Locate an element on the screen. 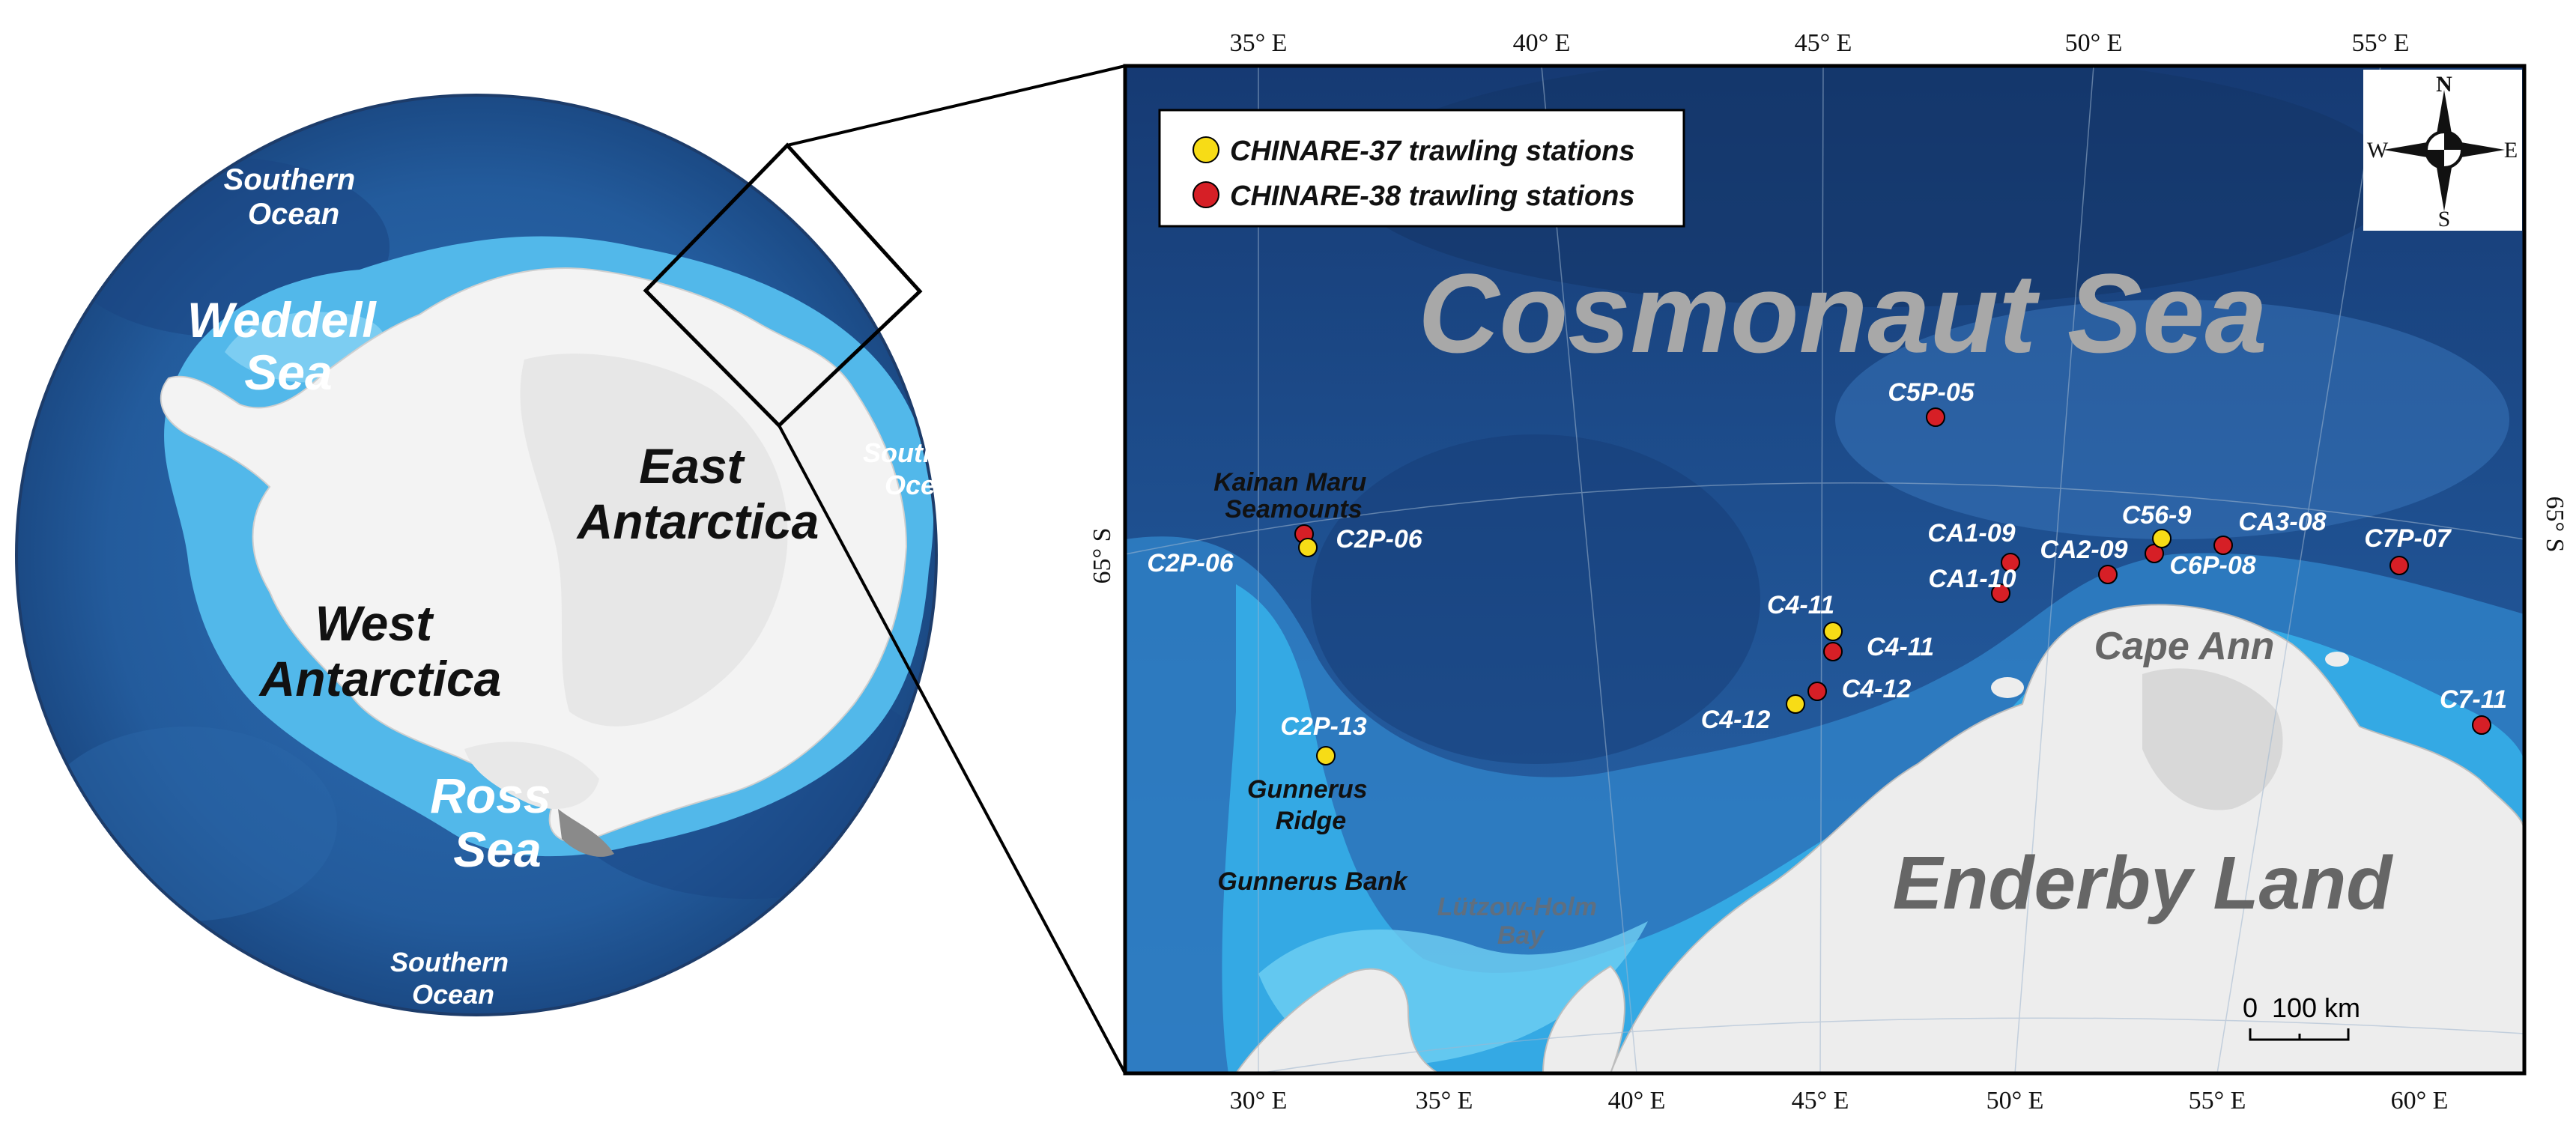 The width and height of the screenshot is (2576, 1134). tick-bottom-50: 50° E is located at coordinates (2015, 1101).